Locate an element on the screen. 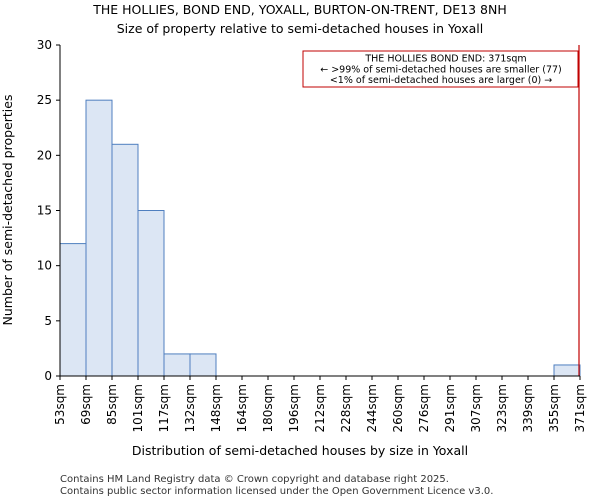  x-tick-label-164sqm: 164sqm is located at coordinates (242, 408).